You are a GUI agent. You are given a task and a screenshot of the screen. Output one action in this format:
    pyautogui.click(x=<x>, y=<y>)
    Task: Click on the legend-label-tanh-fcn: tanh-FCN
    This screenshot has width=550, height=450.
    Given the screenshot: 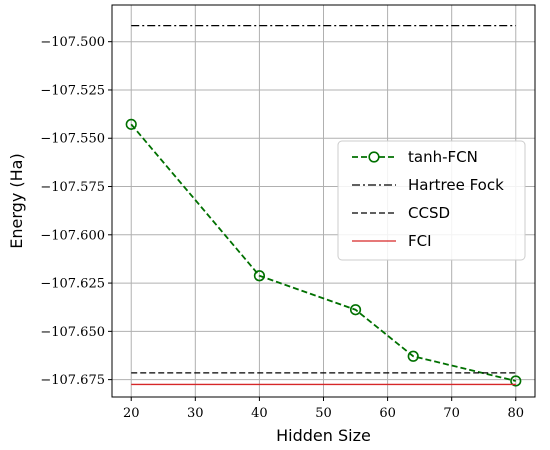 What is the action you would take?
    pyautogui.click(x=443, y=157)
    